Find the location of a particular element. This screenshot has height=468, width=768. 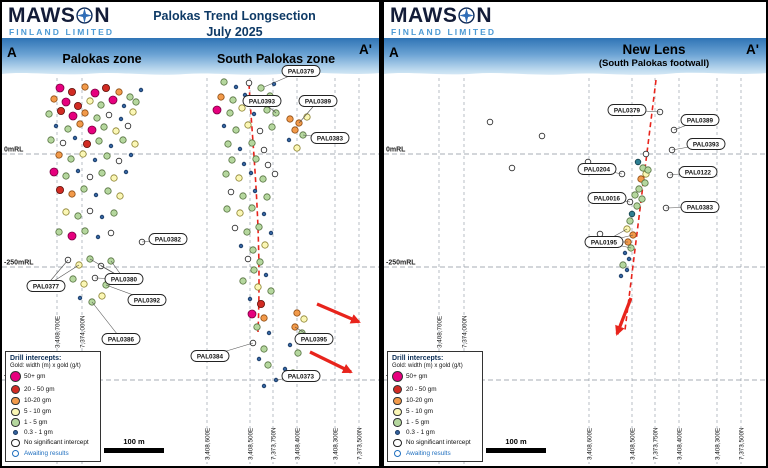

depth-label: 0mRL is located at coordinates (14, 150).